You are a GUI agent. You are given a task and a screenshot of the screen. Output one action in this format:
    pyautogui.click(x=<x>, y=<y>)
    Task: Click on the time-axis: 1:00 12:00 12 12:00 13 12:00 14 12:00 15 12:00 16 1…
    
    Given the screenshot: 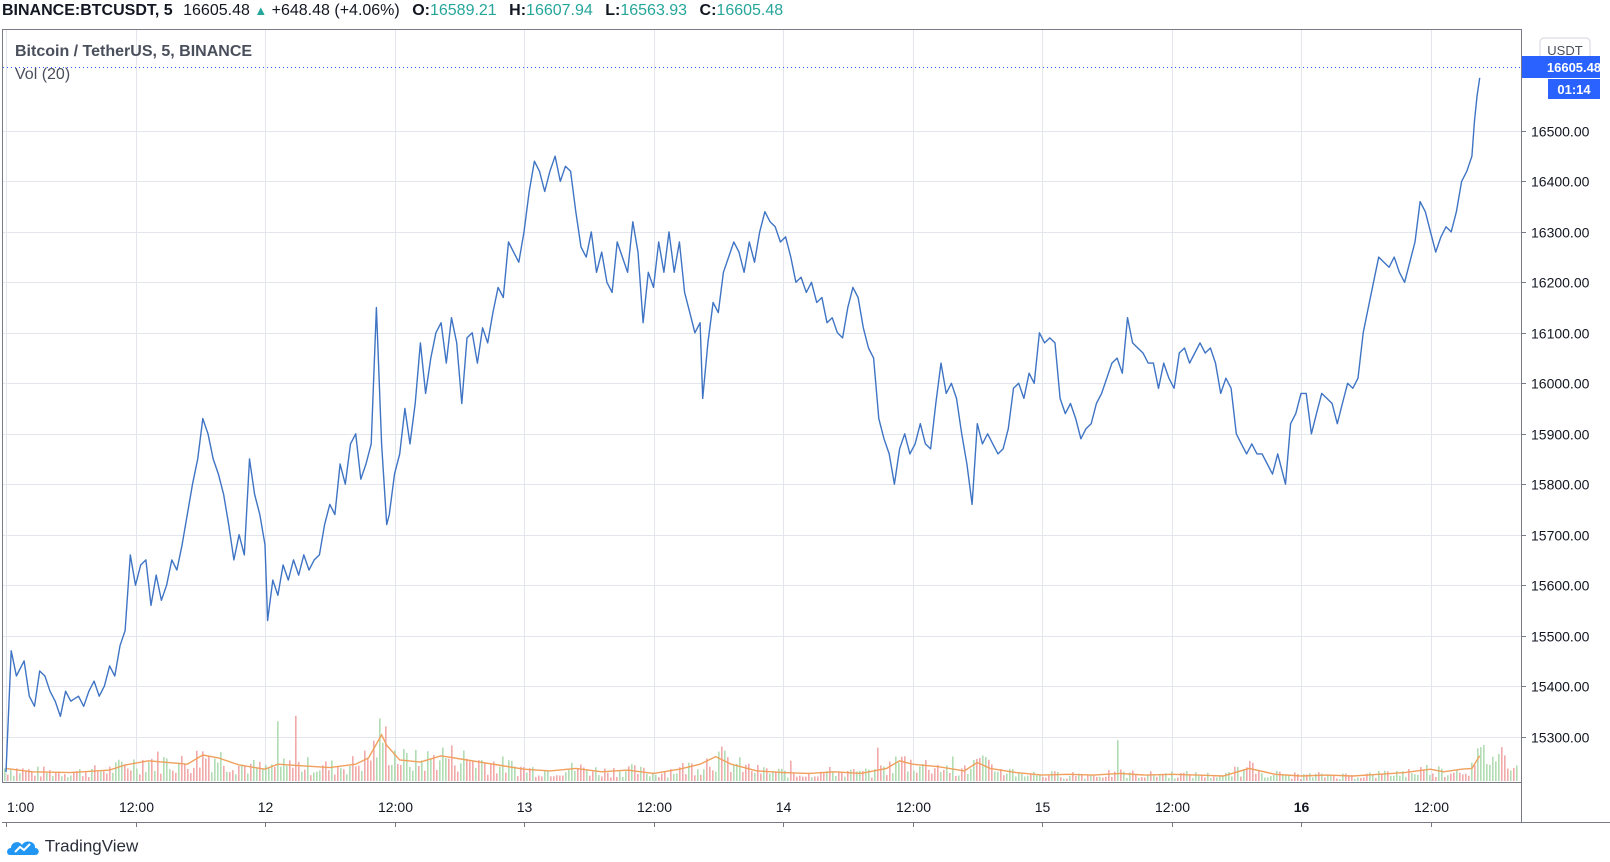 What is the action you would take?
    pyautogui.click(x=728, y=813)
    